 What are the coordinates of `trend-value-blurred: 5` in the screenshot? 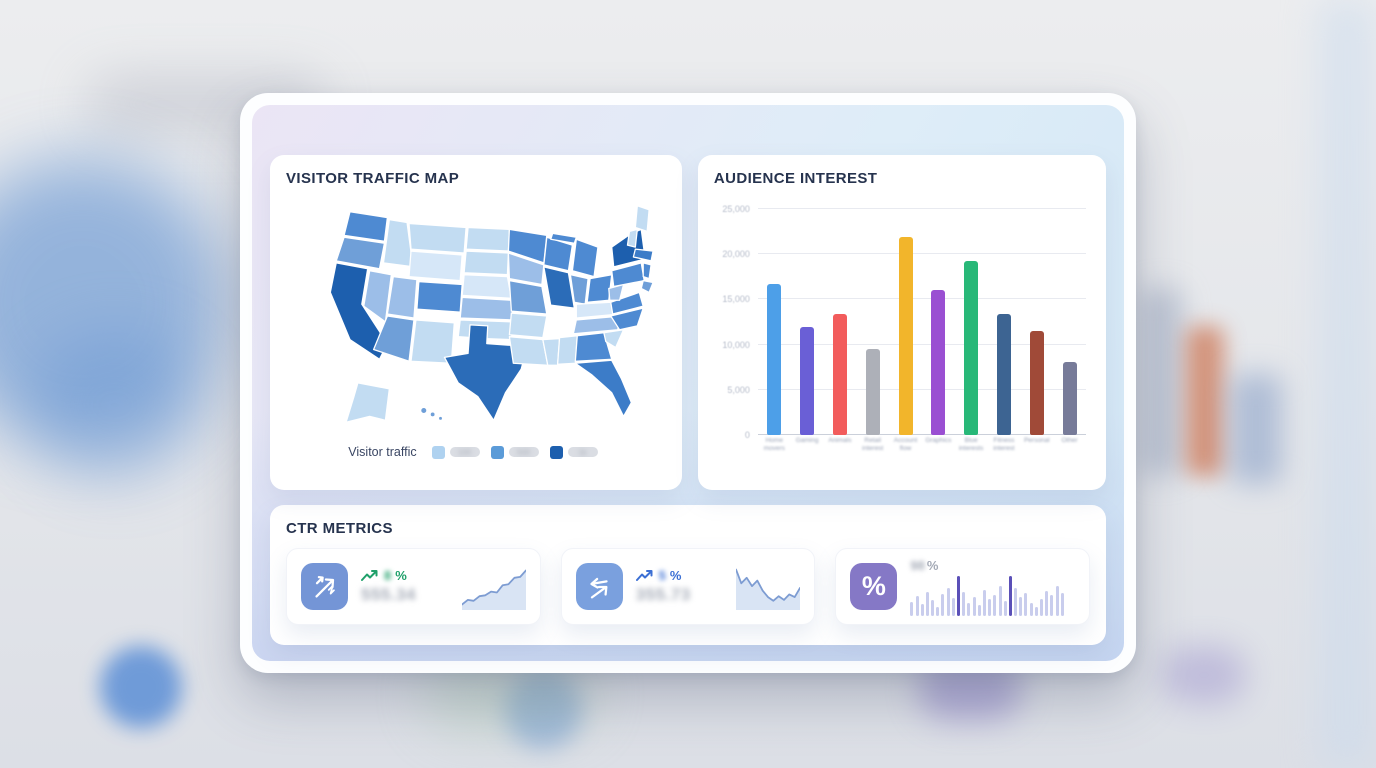 It's located at (662, 575).